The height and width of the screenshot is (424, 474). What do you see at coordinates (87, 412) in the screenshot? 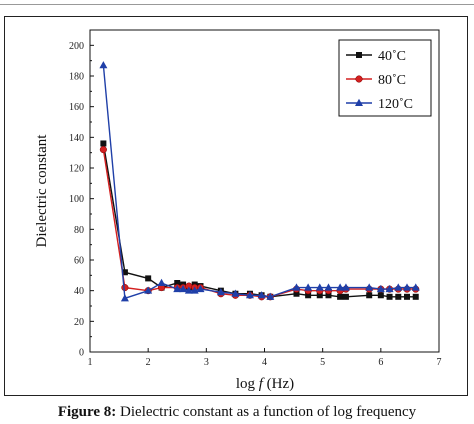
I see `caption-label: Figure 8:` at bounding box center [87, 412].